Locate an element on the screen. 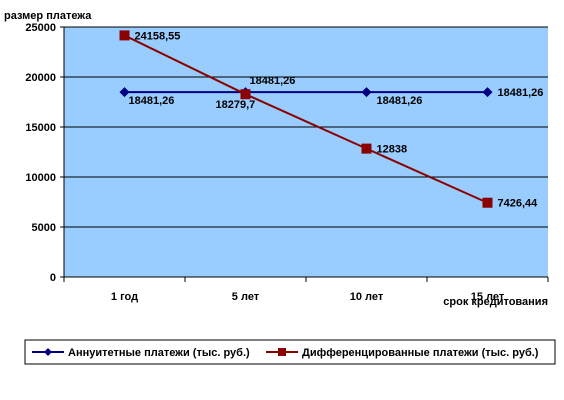 This screenshot has width=564, height=400. legend-item-differentiated: Дифференцированные платежи (тыс. руб.) is located at coordinates (402, 353).